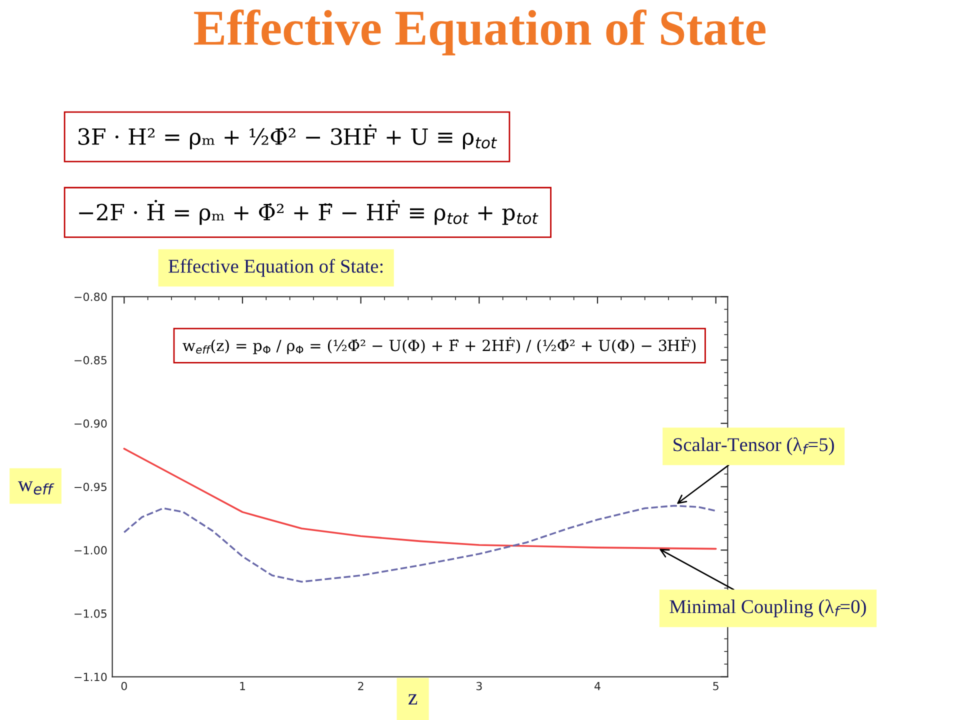 Image resolution: width=960 pixels, height=720 pixels. I want to click on x-tick-label: 2, so click(361, 686).